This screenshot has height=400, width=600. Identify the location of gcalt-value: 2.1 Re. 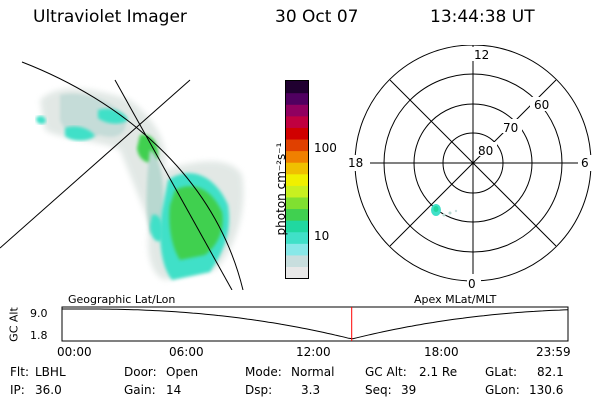
(438, 372).